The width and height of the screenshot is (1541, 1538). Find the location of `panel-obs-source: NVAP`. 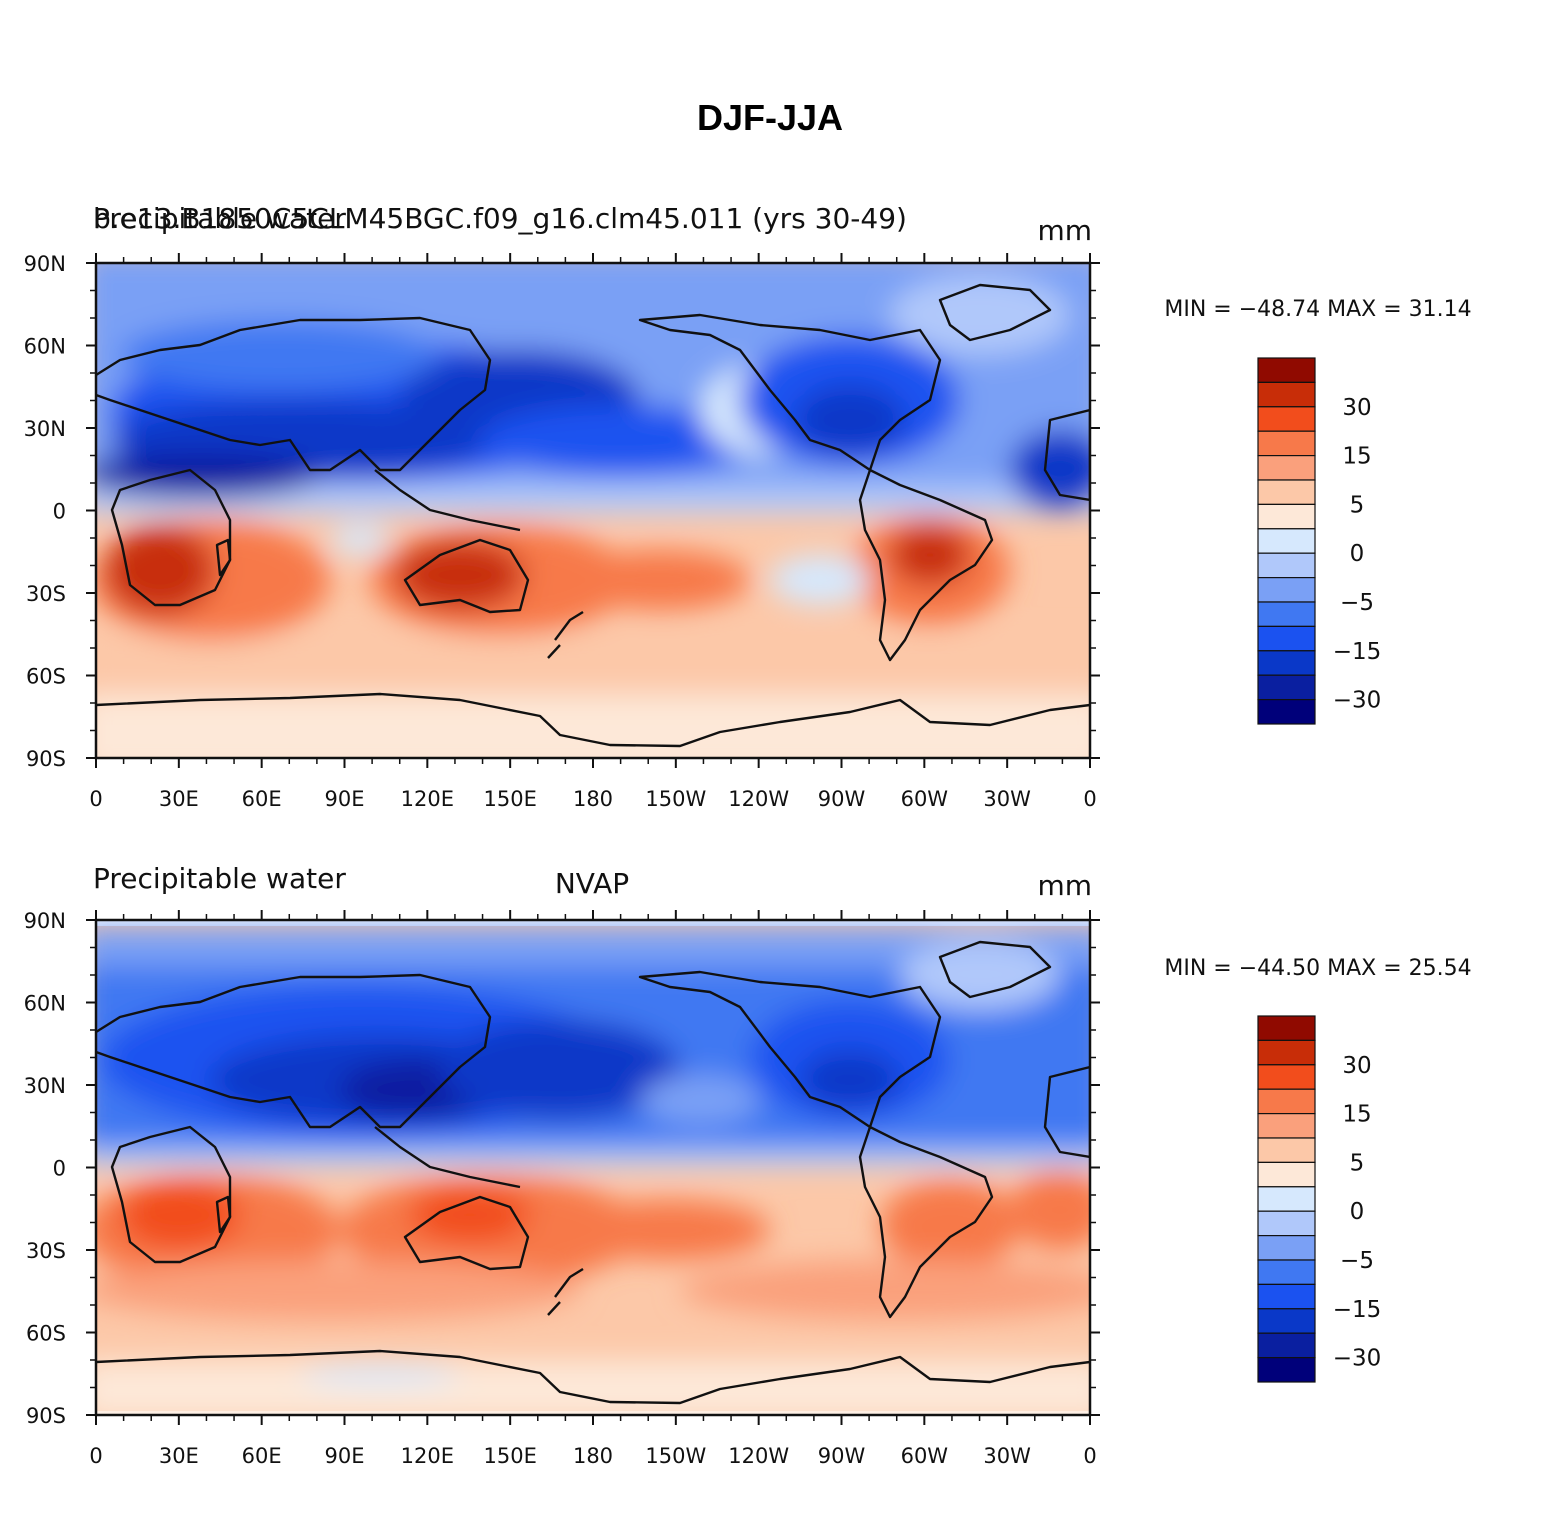

panel-obs-source: NVAP is located at coordinates (592, 883).